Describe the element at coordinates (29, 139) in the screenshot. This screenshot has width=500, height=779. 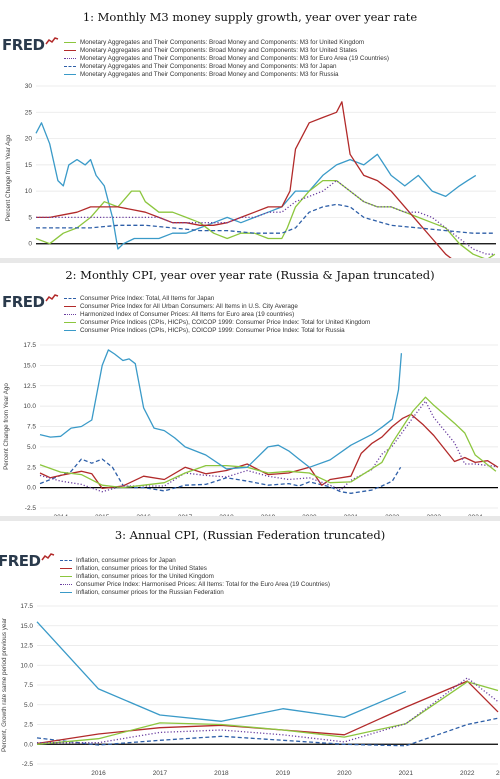
I see `y-tick-label: 20` at that location.